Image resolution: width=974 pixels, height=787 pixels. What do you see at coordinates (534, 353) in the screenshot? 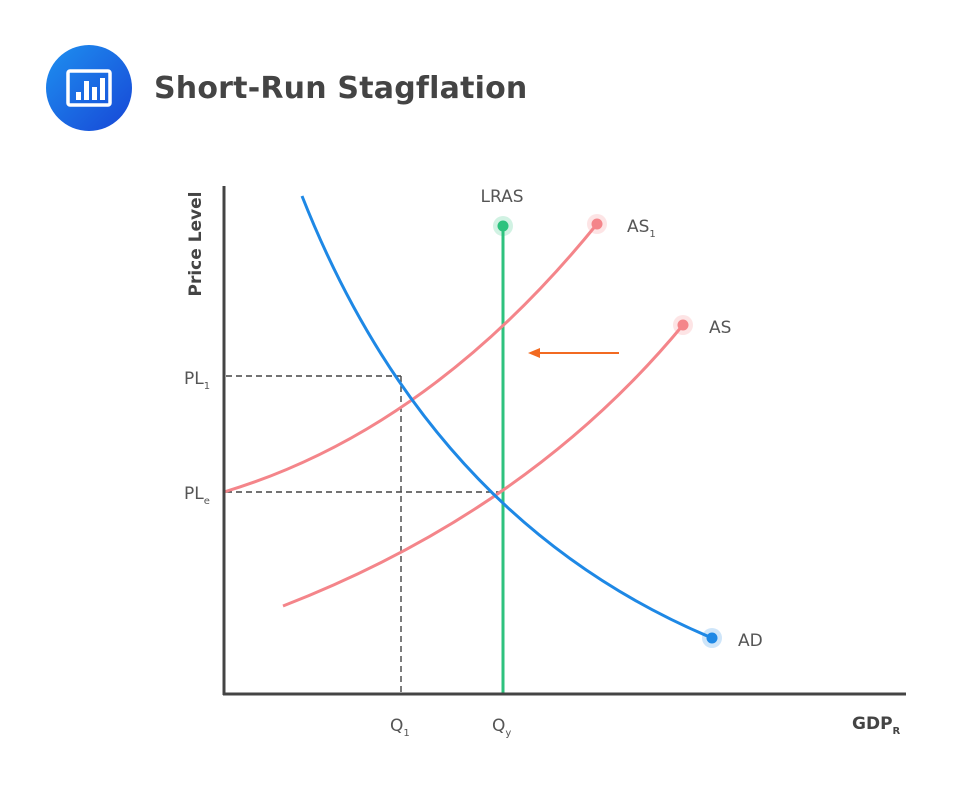
I see `arrow-left-icon` at bounding box center [534, 353].